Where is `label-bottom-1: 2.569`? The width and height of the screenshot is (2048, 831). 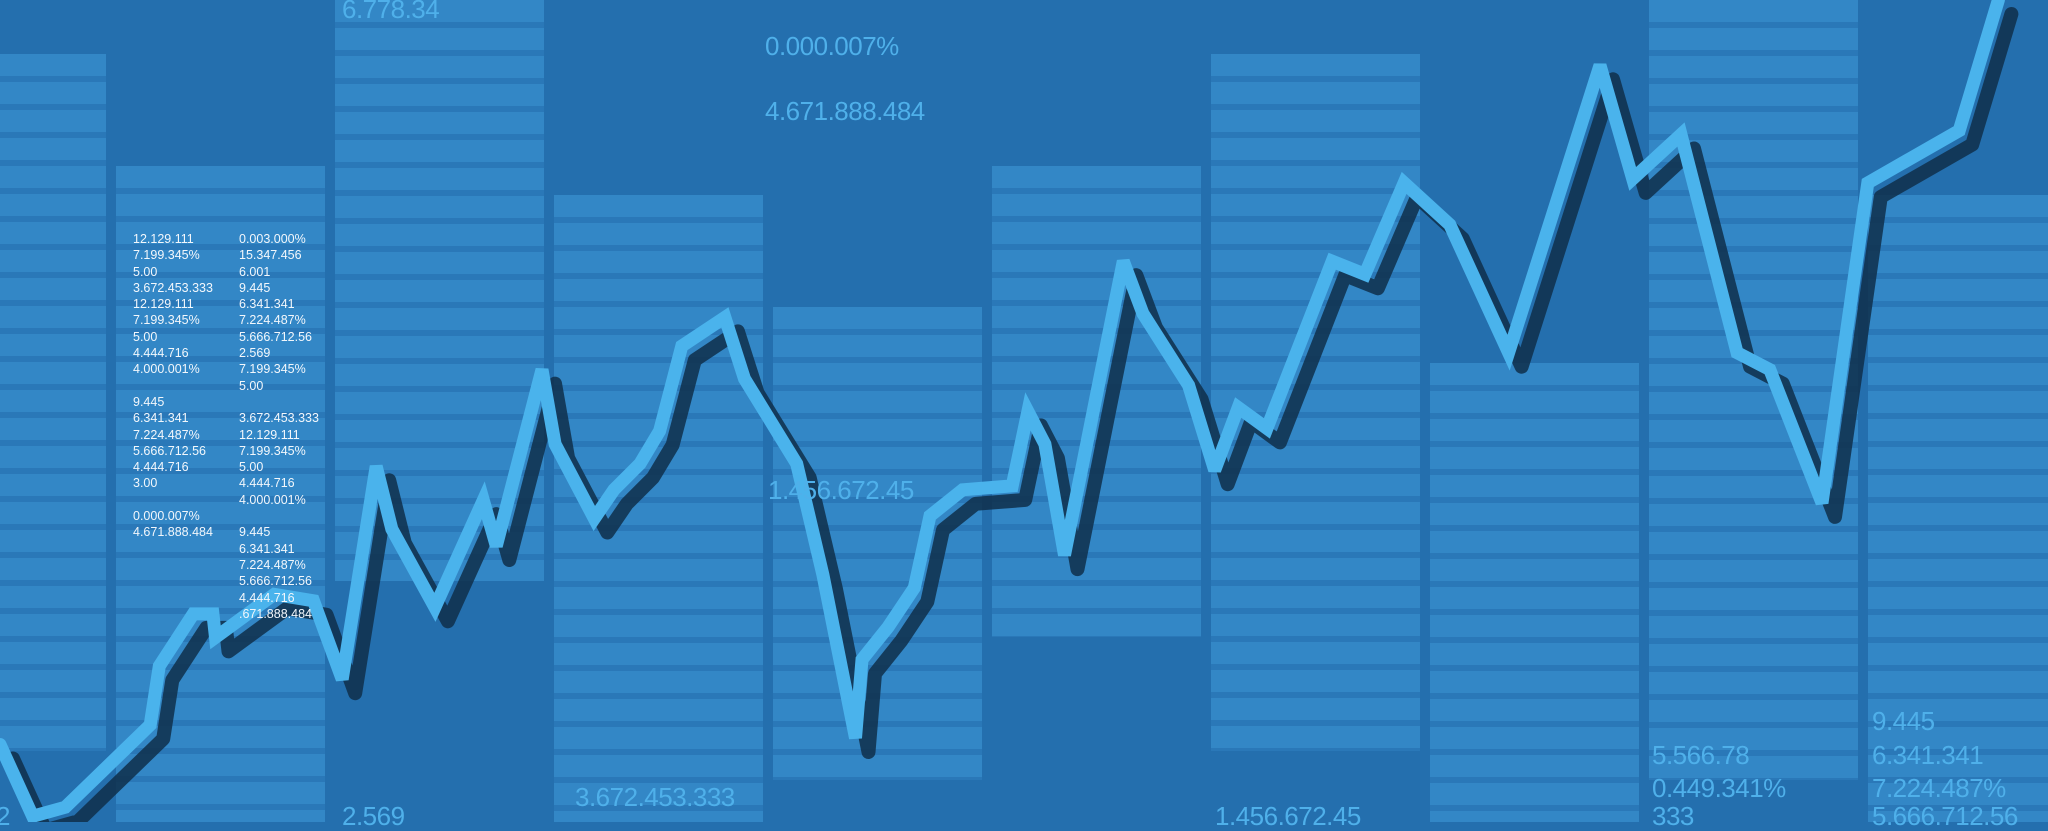 label-bottom-1: 2.569 is located at coordinates (373, 816).